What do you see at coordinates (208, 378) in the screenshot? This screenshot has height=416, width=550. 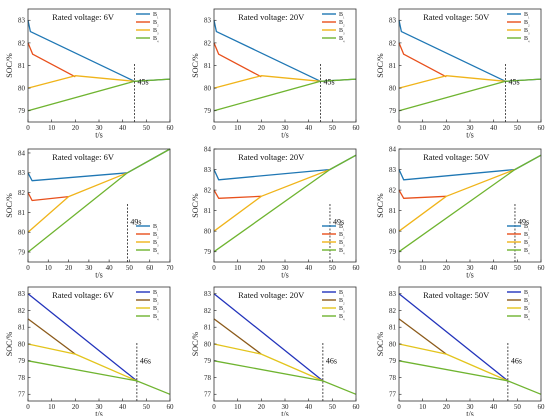 I see `y-tick-label: 78` at bounding box center [208, 378].